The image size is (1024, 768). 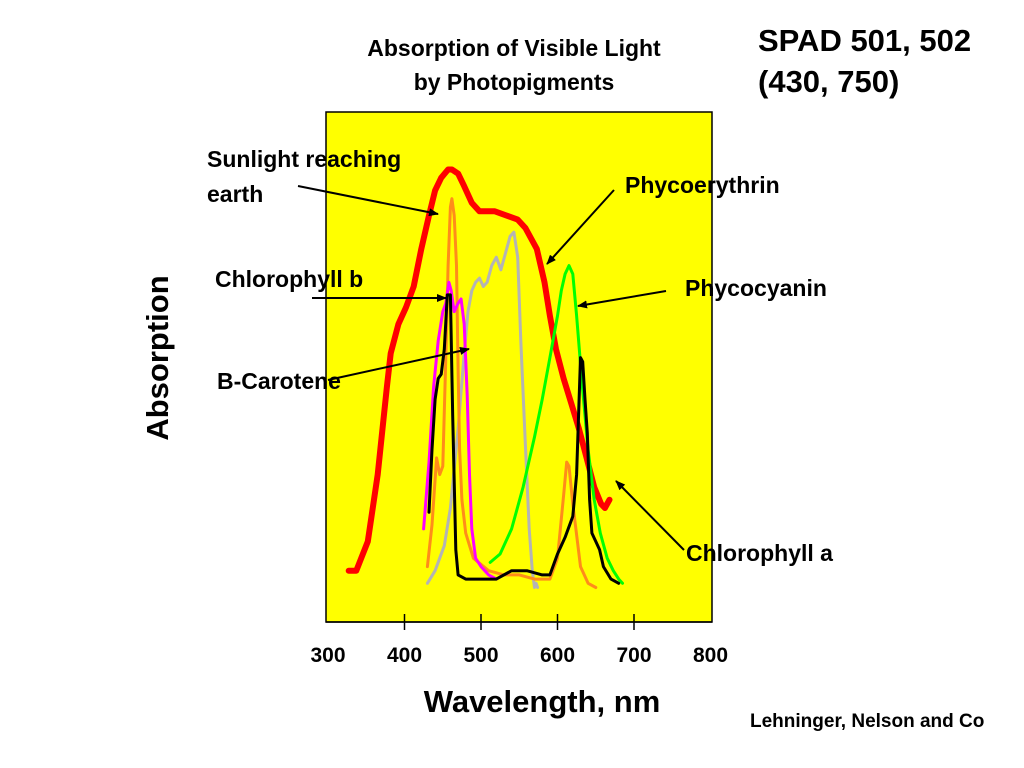 I want to click on series-b-carotene, so click(x=460, y=430).